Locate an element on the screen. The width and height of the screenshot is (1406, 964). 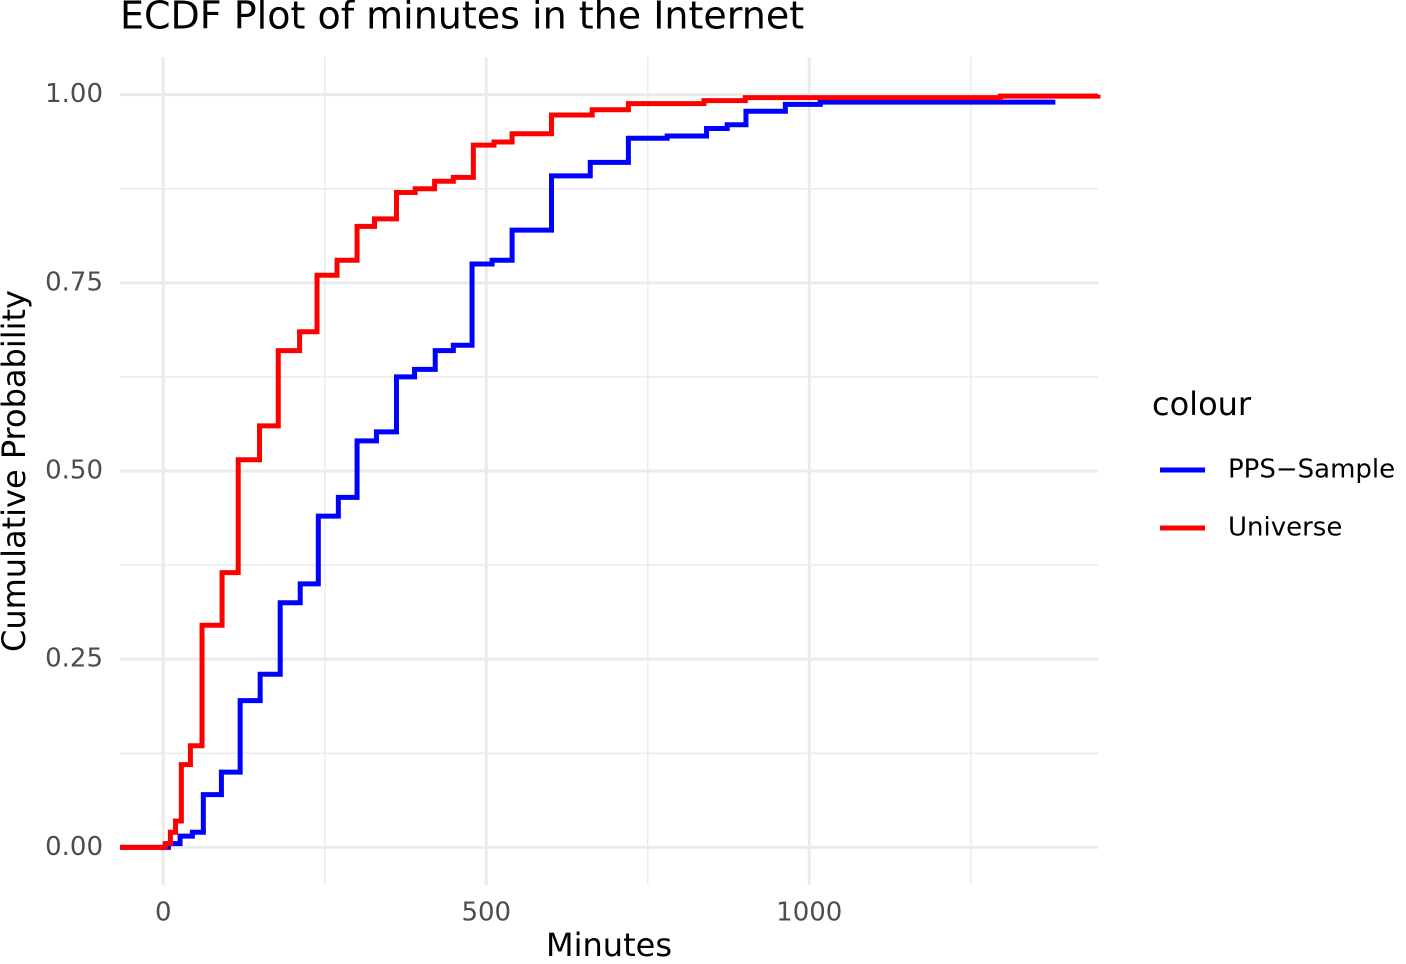
y-tick-label: 0.75 is located at coordinates (74, 282).